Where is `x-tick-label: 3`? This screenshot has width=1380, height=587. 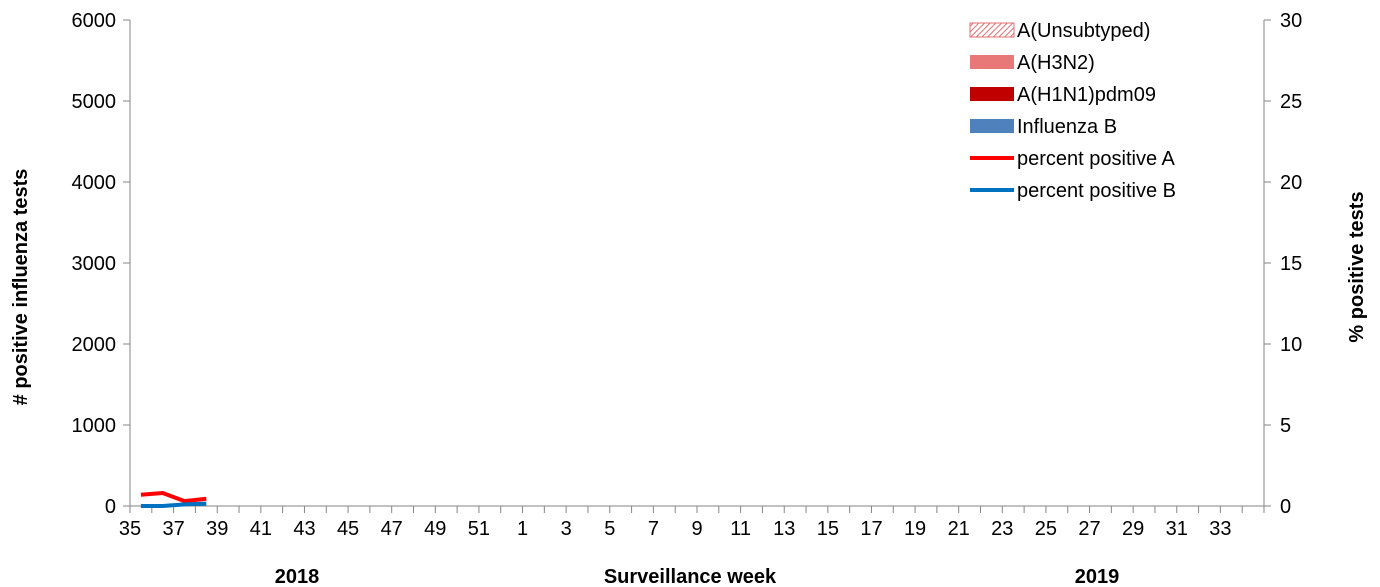
x-tick-label: 3 is located at coordinates (566, 529).